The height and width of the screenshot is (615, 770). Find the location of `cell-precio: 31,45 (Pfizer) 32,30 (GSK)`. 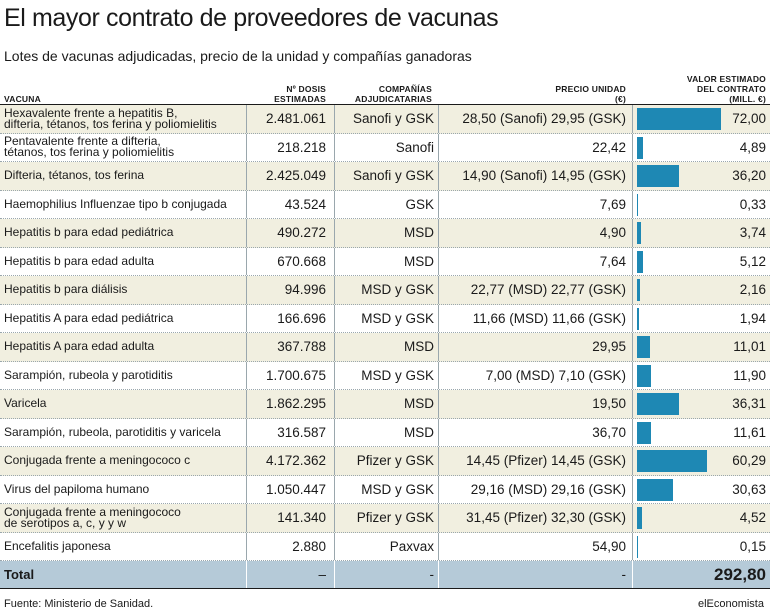

cell-precio: 31,45 (Pfizer) 32,30 (GSK) is located at coordinates (546, 518).